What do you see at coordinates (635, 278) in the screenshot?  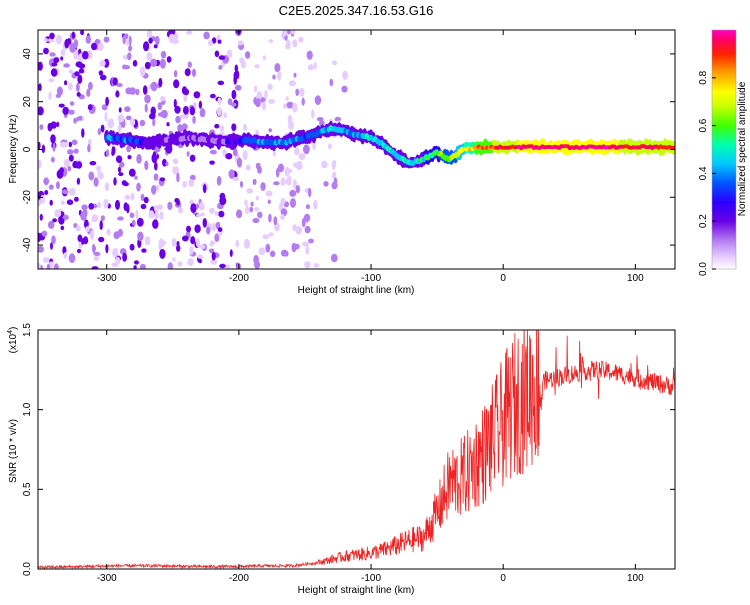 I see `x-tick-label: 100` at bounding box center [635, 278].